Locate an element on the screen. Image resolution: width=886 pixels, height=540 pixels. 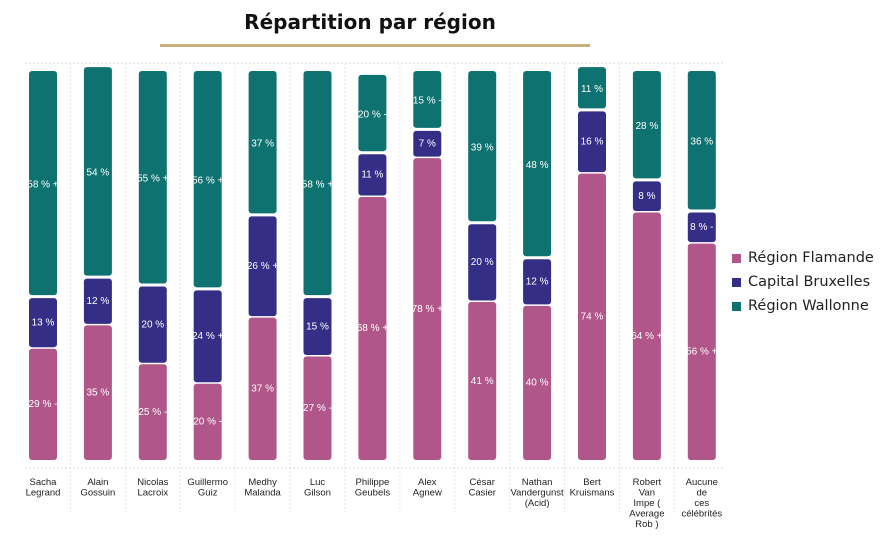
data-label: 64 % + is located at coordinates (647, 336).